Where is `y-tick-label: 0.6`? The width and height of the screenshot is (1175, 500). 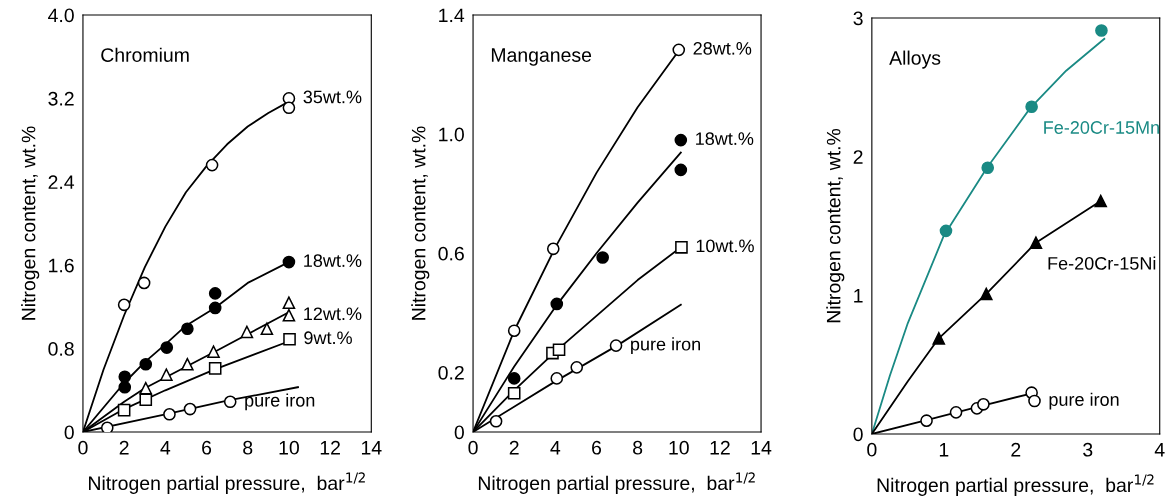 y-tick-label: 0.6 is located at coordinates (451, 253).